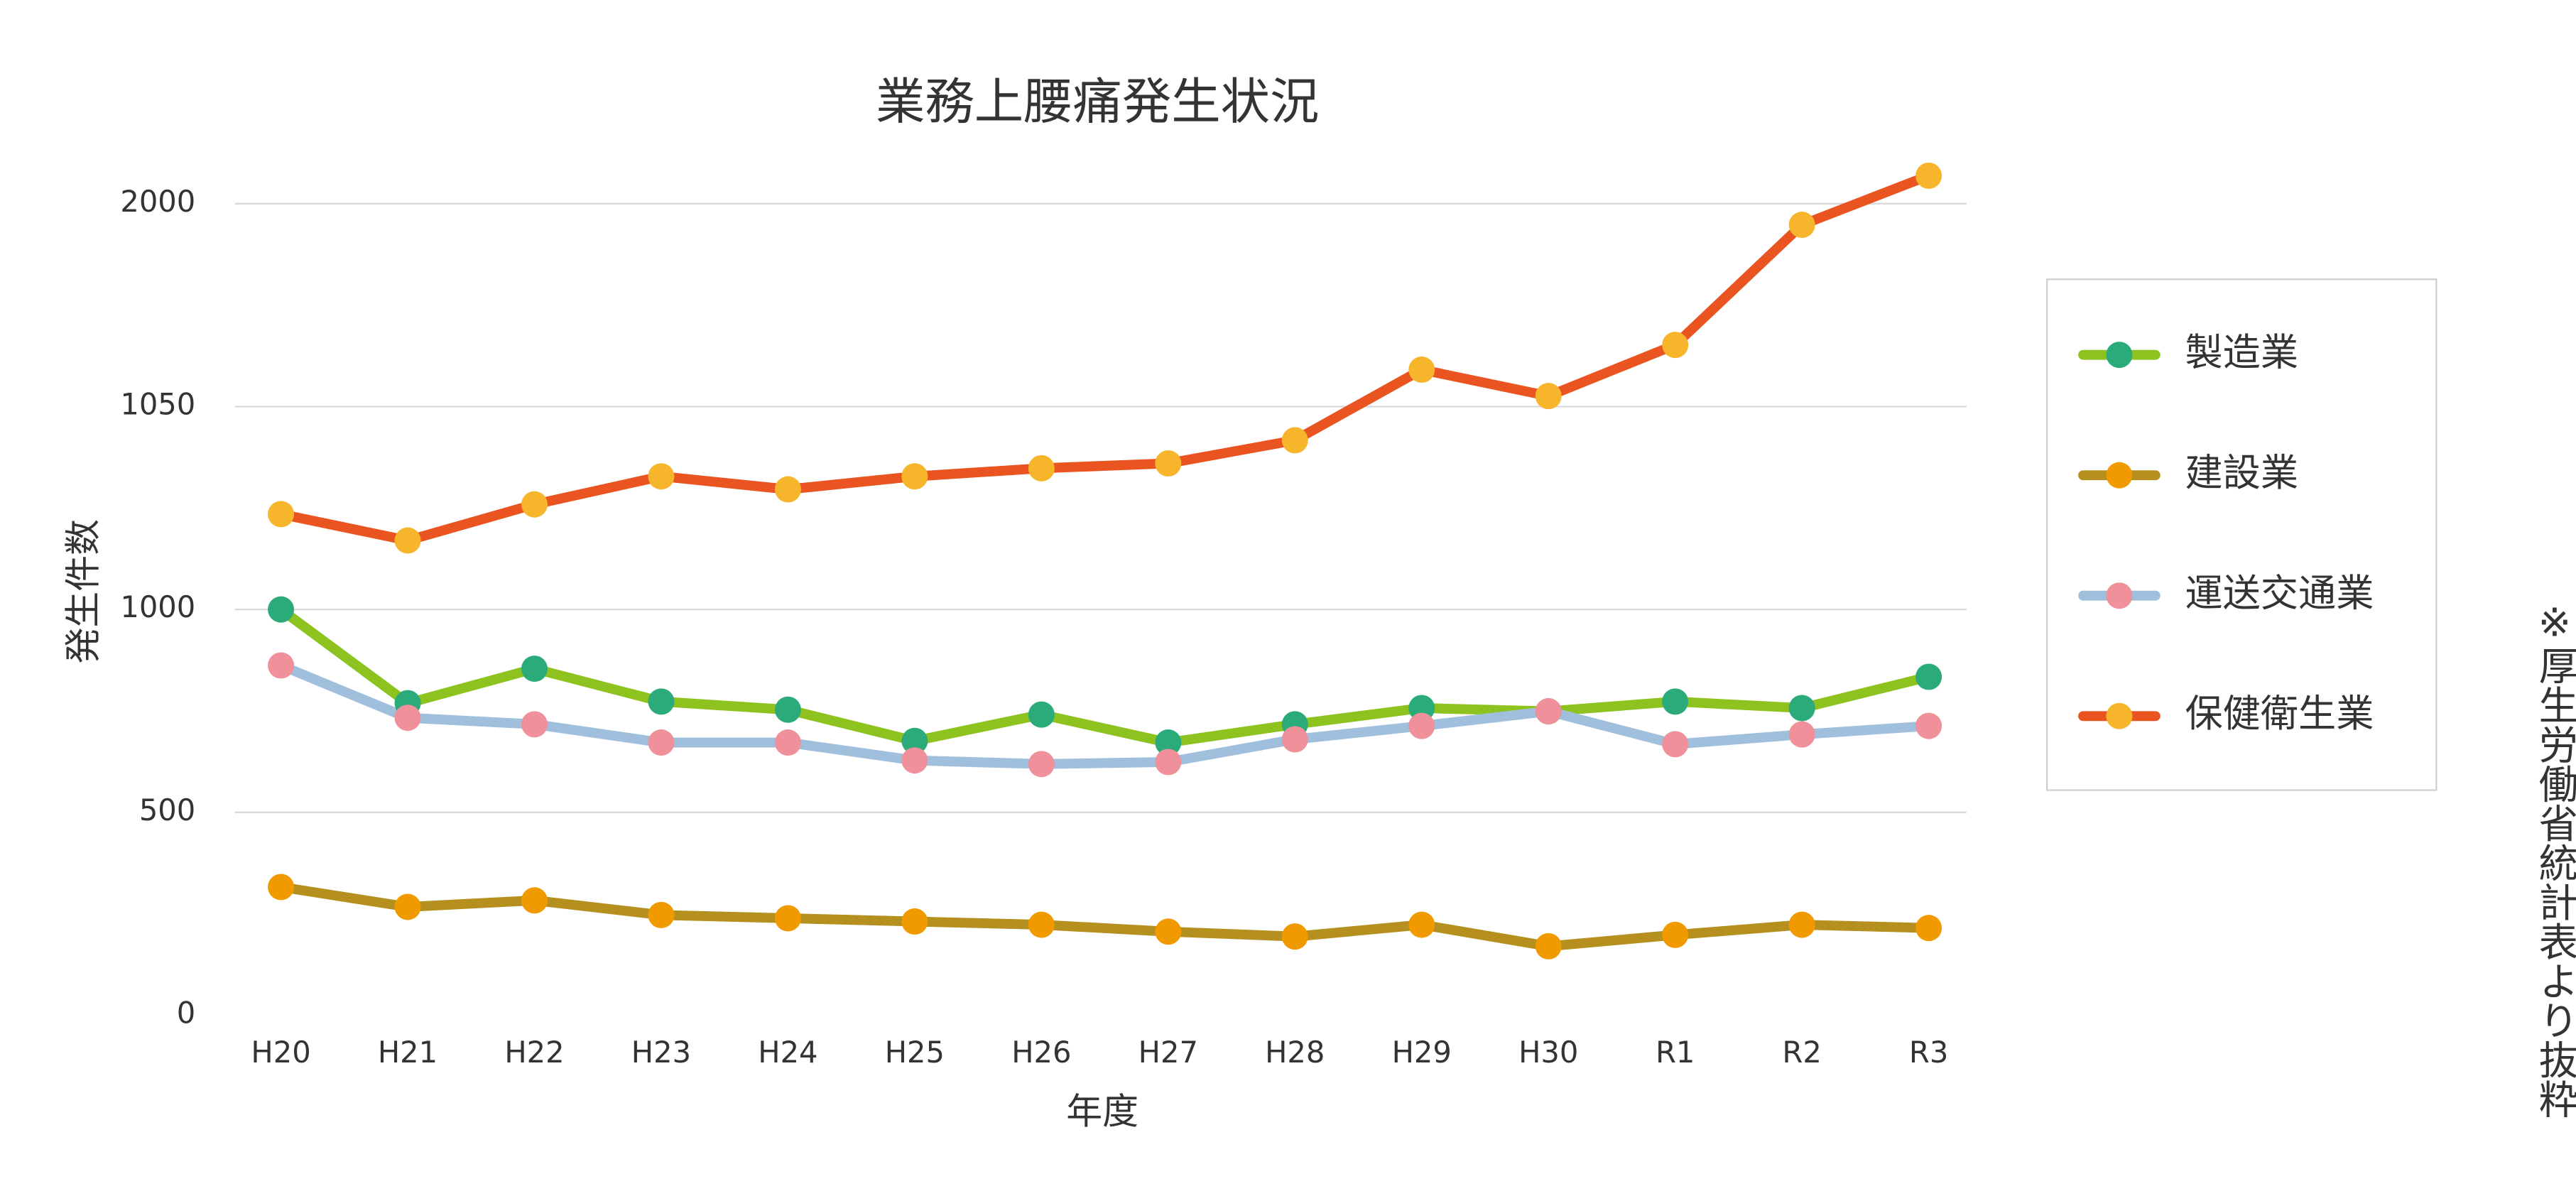 This screenshot has height=1191, width=2576. What do you see at coordinates (787, 1052) in the screenshot?
I see `x-tick-label: H24` at bounding box center [787, 1052].